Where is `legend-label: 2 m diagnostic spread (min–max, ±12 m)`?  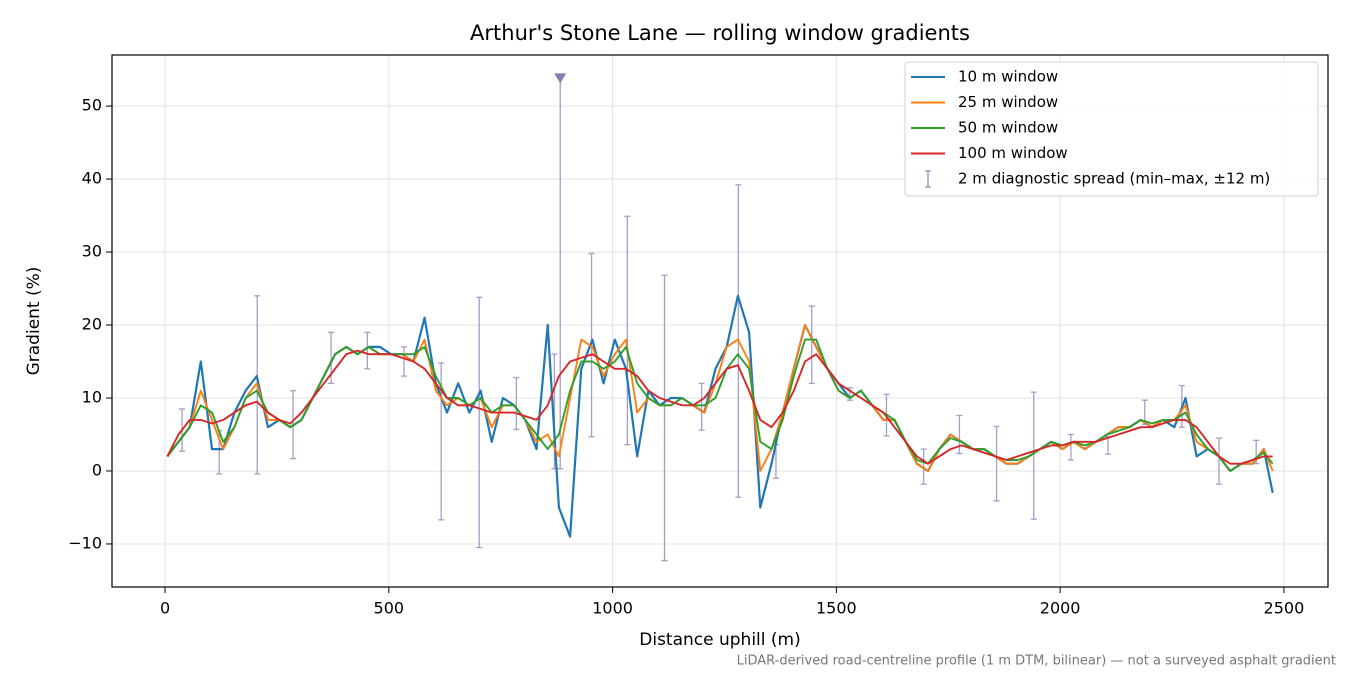 legend-label: 2 m diagnostic spread (min–max, ±12 m) is located at coordinates (1114, 179).